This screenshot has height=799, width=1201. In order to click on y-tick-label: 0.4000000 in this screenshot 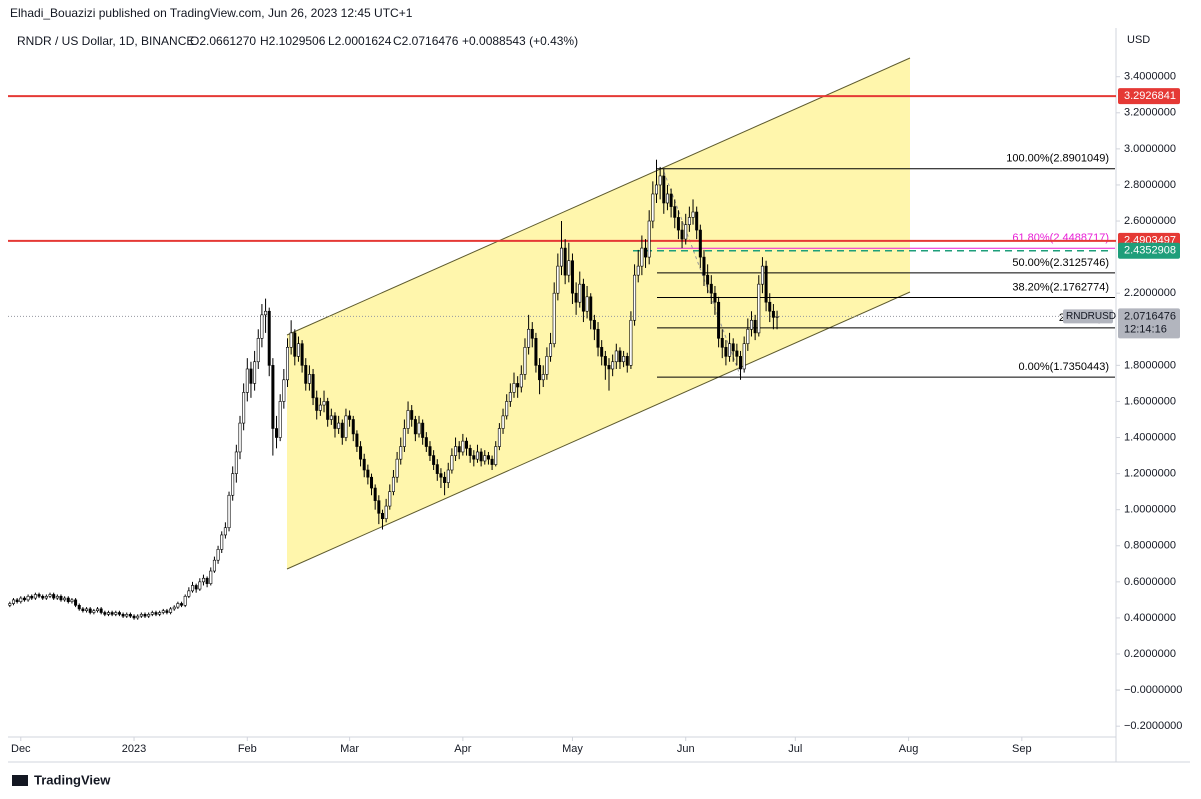, I will do `click(1150, 618)`.